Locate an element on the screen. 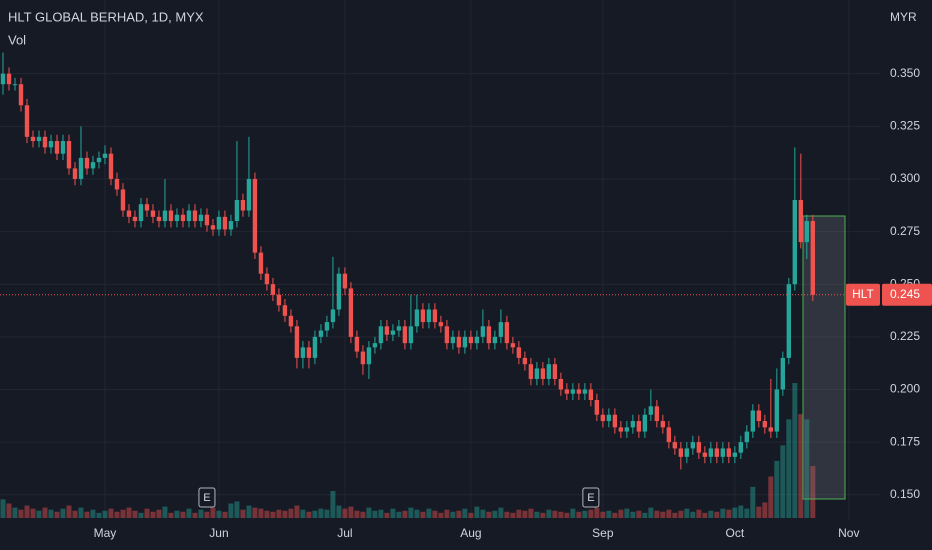  symbol-tag is located at coordinates (863, 294).